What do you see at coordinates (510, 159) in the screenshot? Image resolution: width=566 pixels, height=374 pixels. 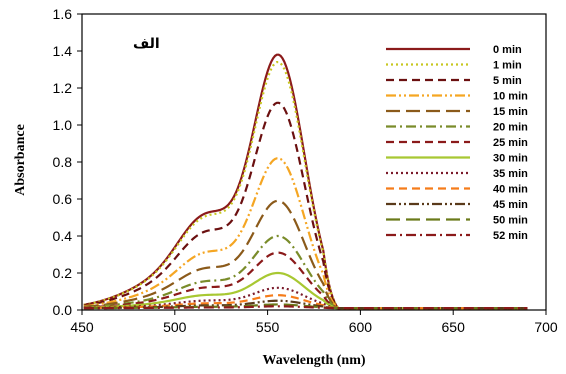 I see `legend-label: 30 min` at bounding box center [510, 159].